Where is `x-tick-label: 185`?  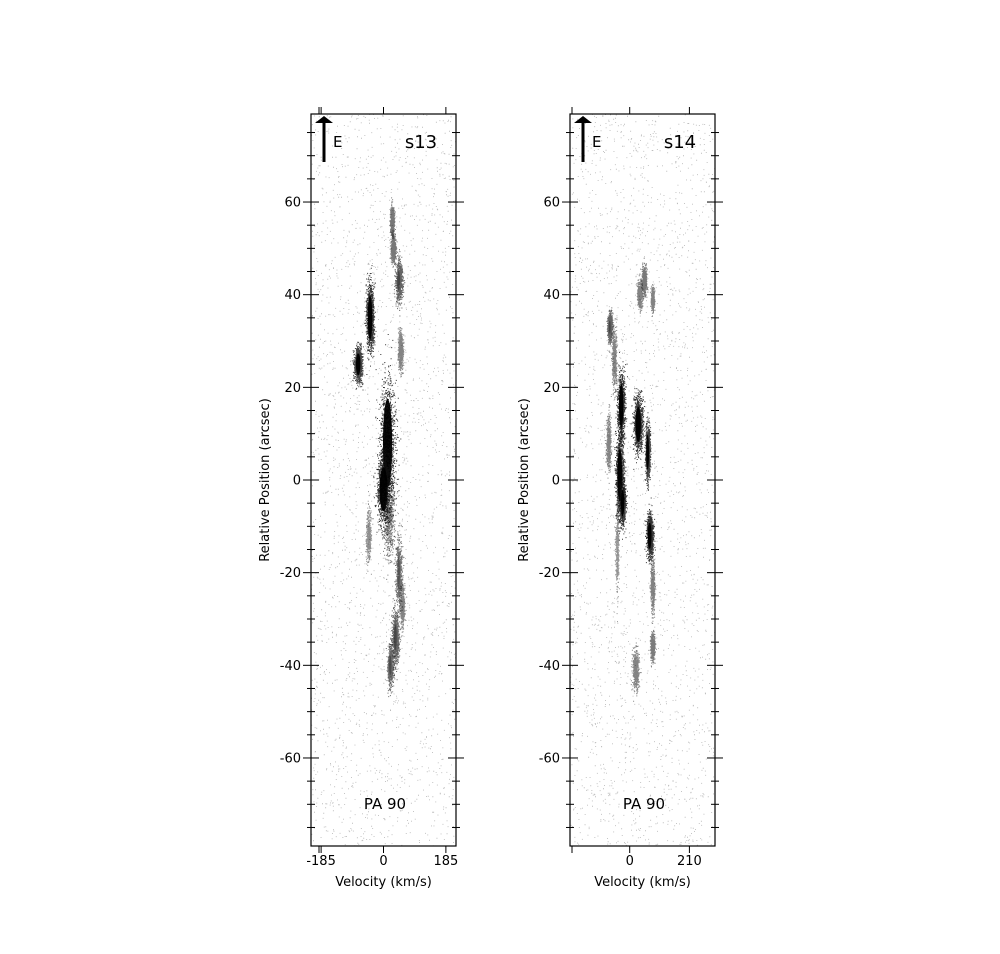
x-tick-label: 185 is located at coordinates (445, 861).